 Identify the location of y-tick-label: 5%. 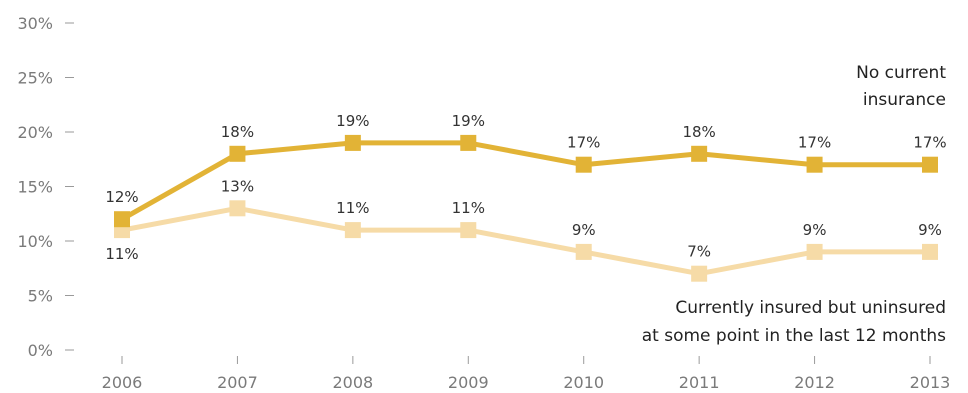
(40, 296).